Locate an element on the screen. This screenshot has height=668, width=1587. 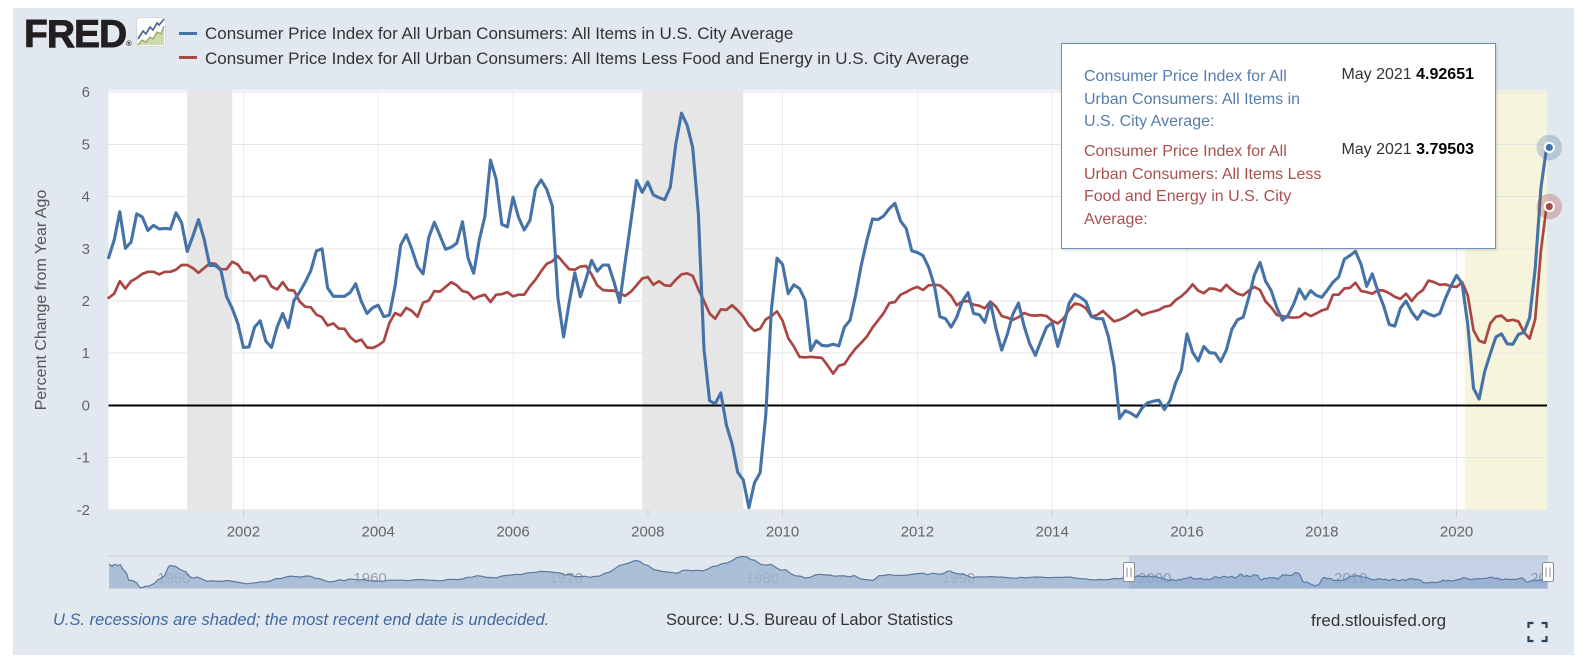
svg-text: 6 is located at coordinates (86, 92).